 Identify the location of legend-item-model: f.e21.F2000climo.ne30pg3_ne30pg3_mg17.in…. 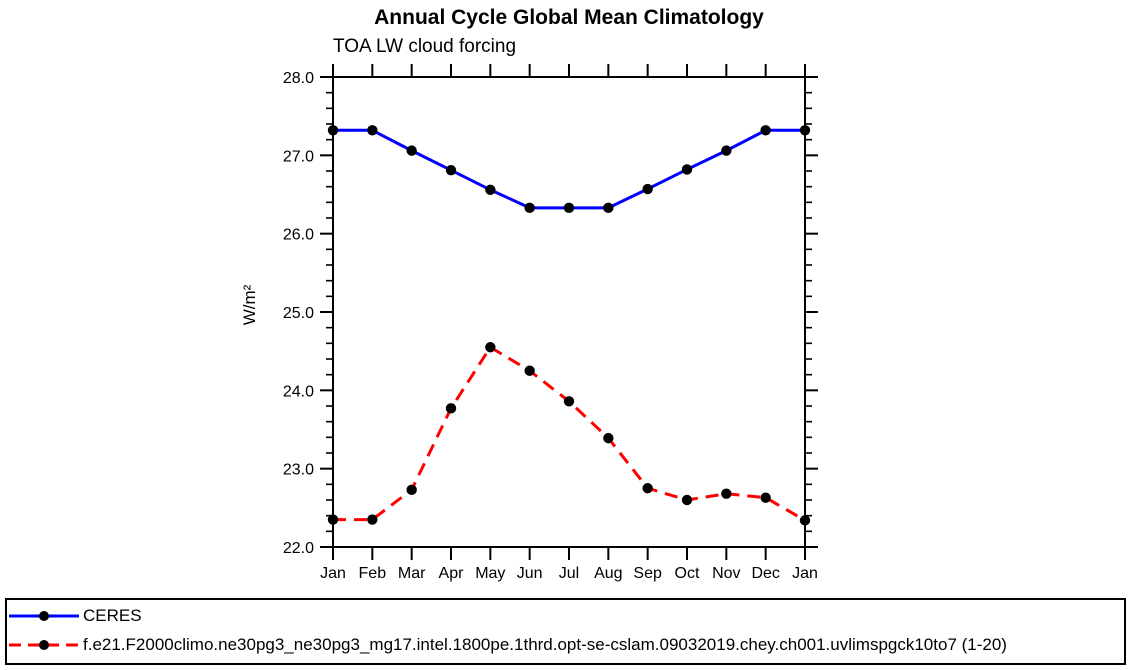
(565, 644).